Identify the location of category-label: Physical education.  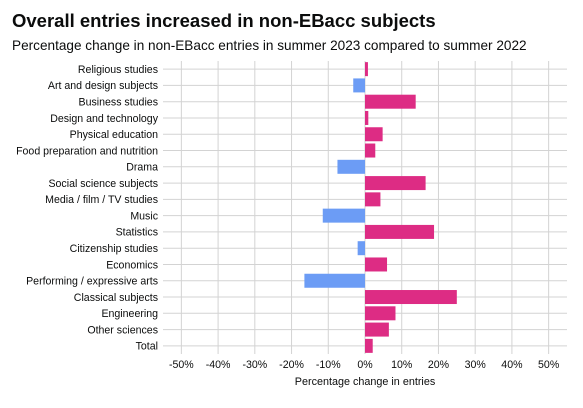
(114, 135).